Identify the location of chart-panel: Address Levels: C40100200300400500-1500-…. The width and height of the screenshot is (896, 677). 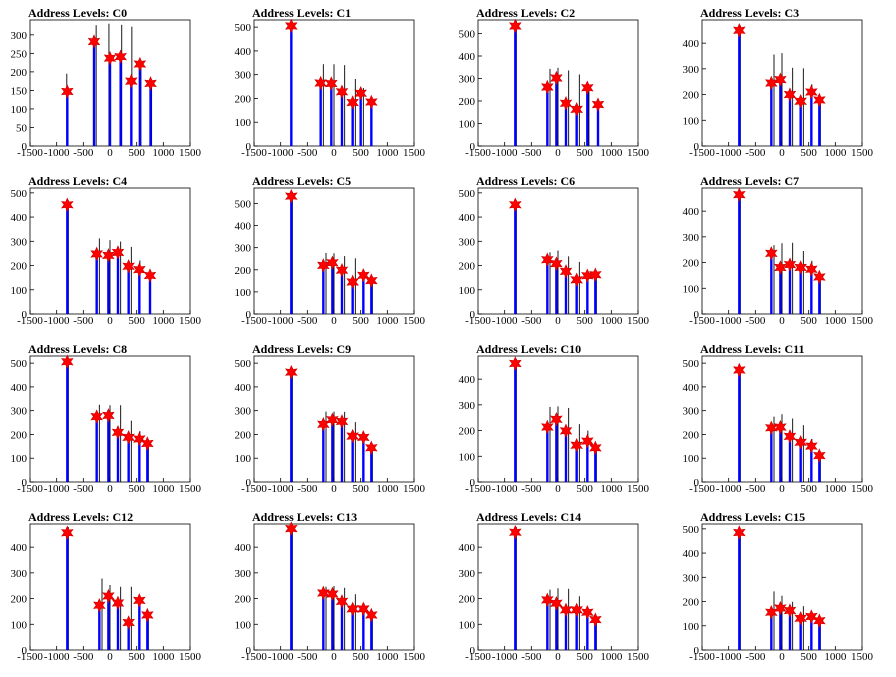
(106, 250).